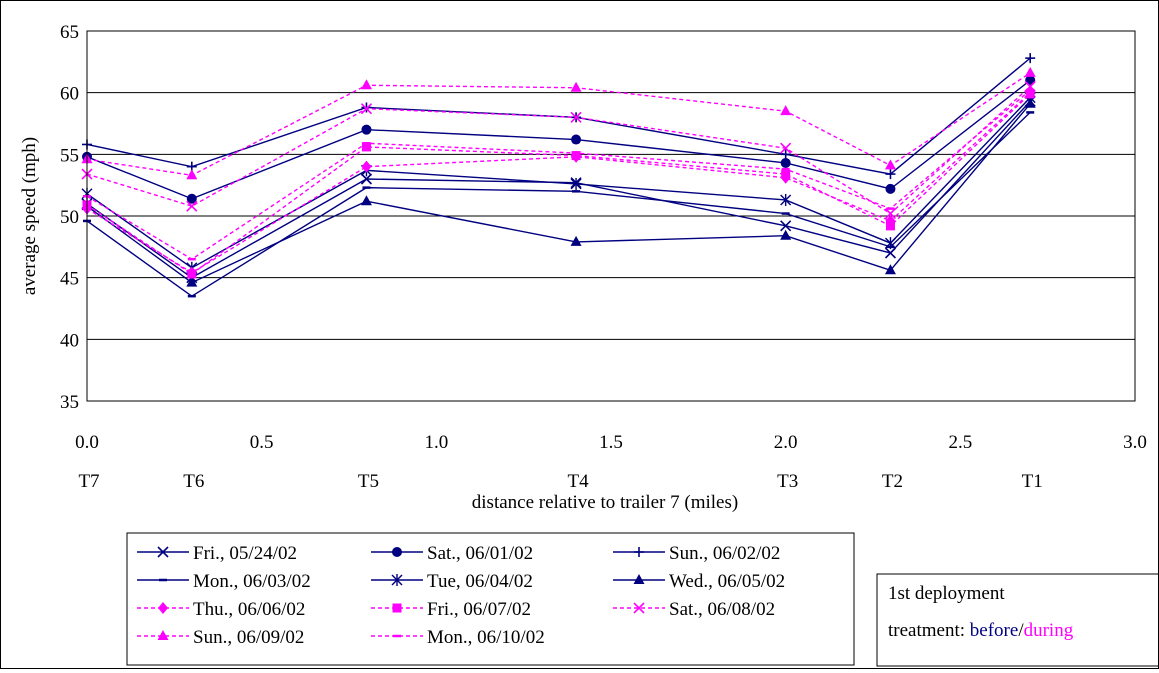  Describe the element at coordinates (249, 609) in the screenshot. I see `legend-label: Thu., 06/06/02` at that location.